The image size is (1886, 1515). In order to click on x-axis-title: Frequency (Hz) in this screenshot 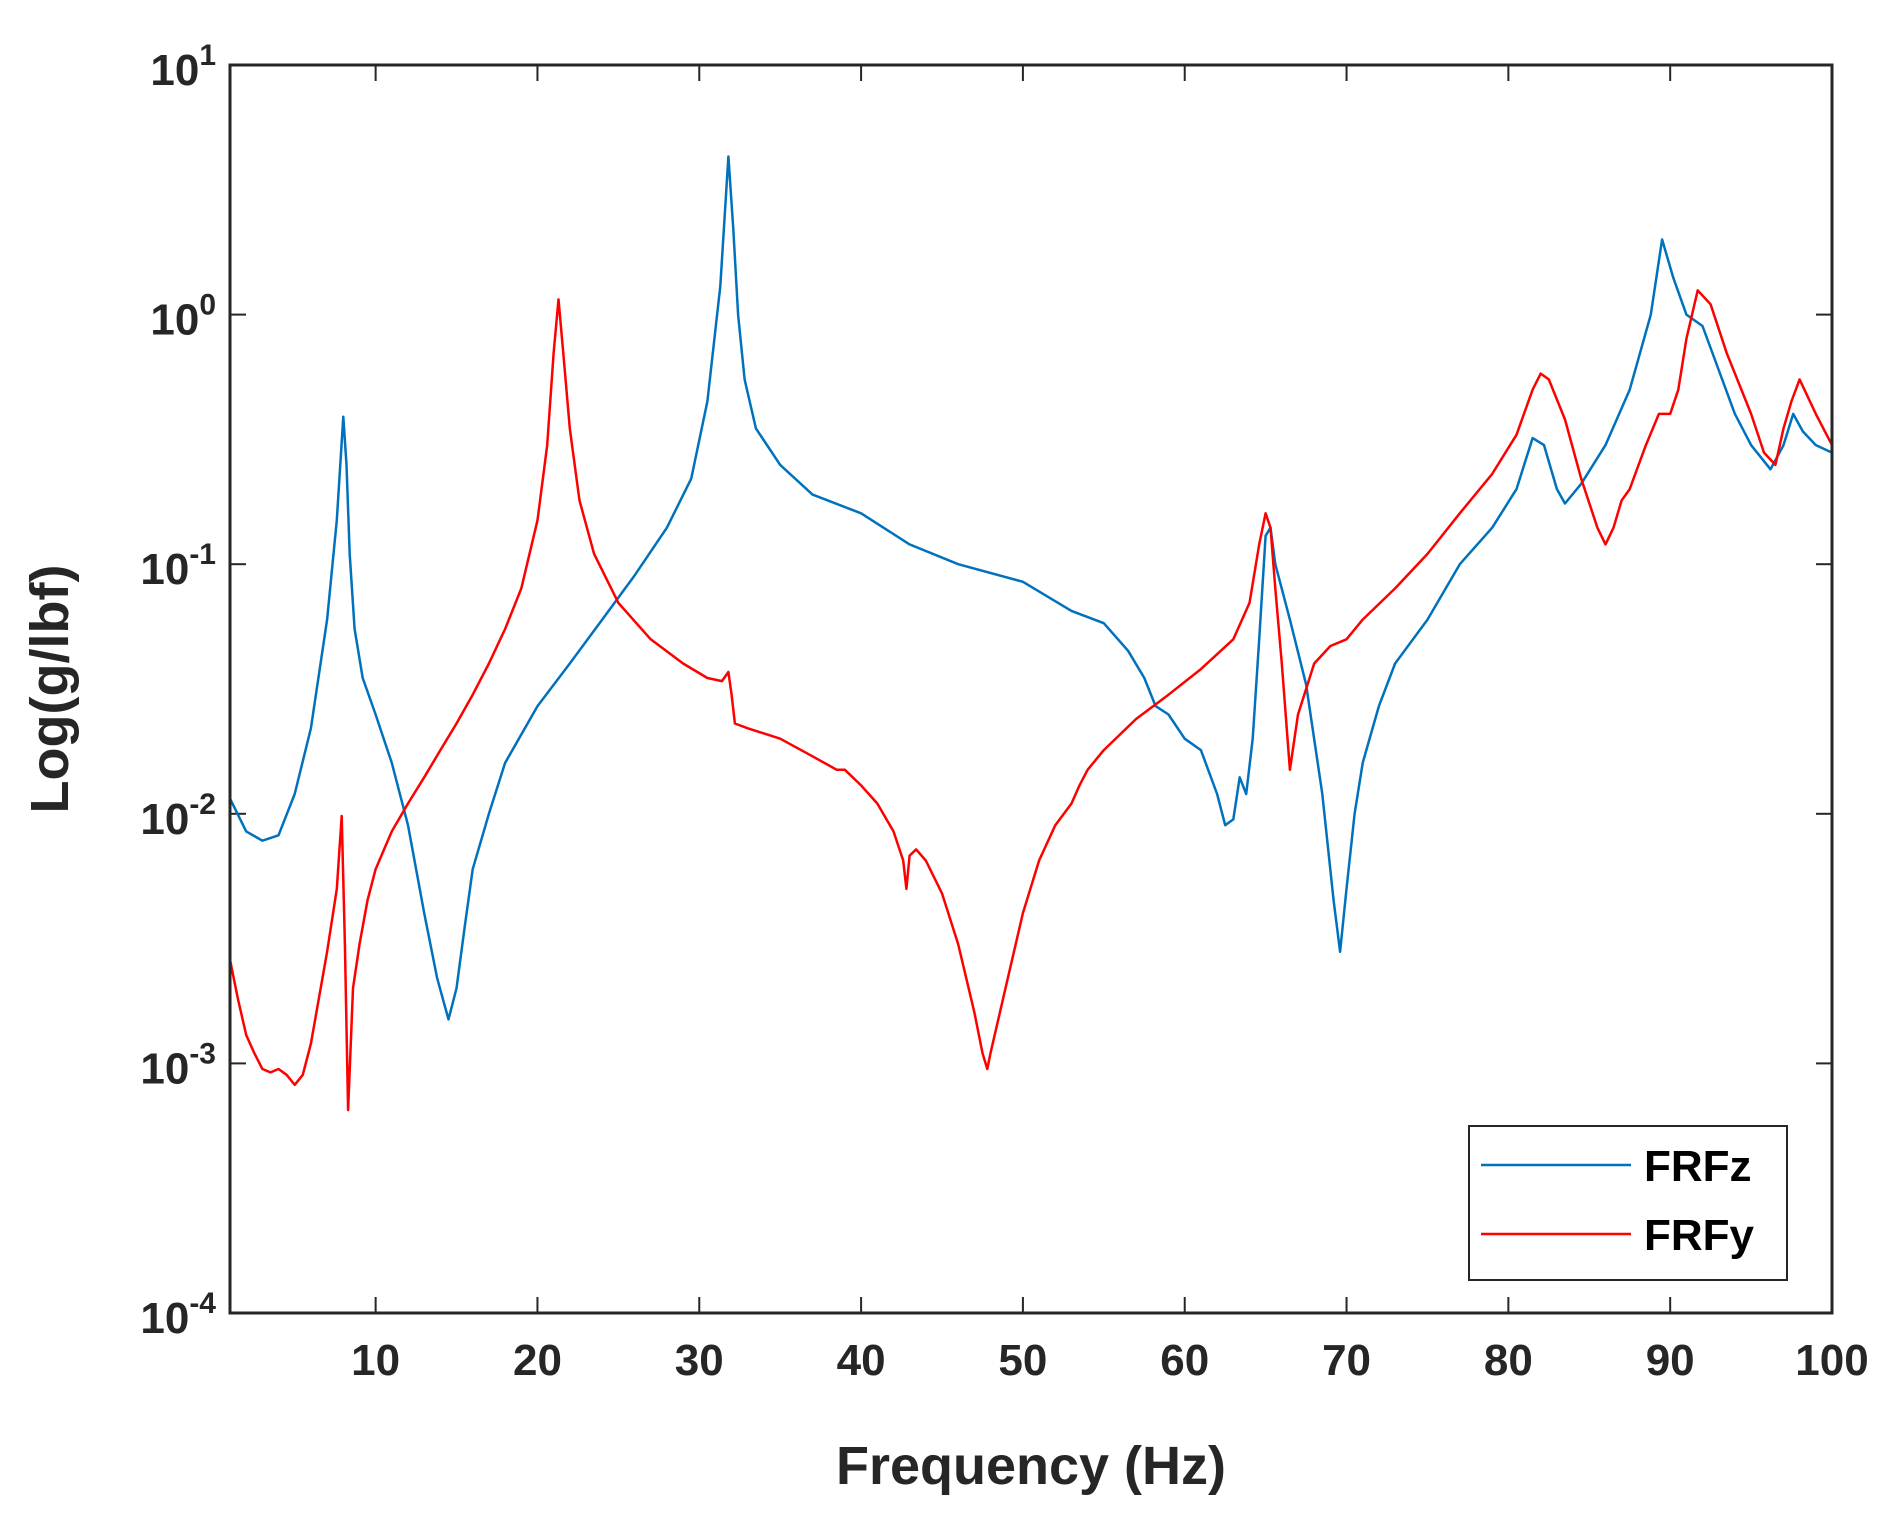, I will do `click(1031, 1466)`.